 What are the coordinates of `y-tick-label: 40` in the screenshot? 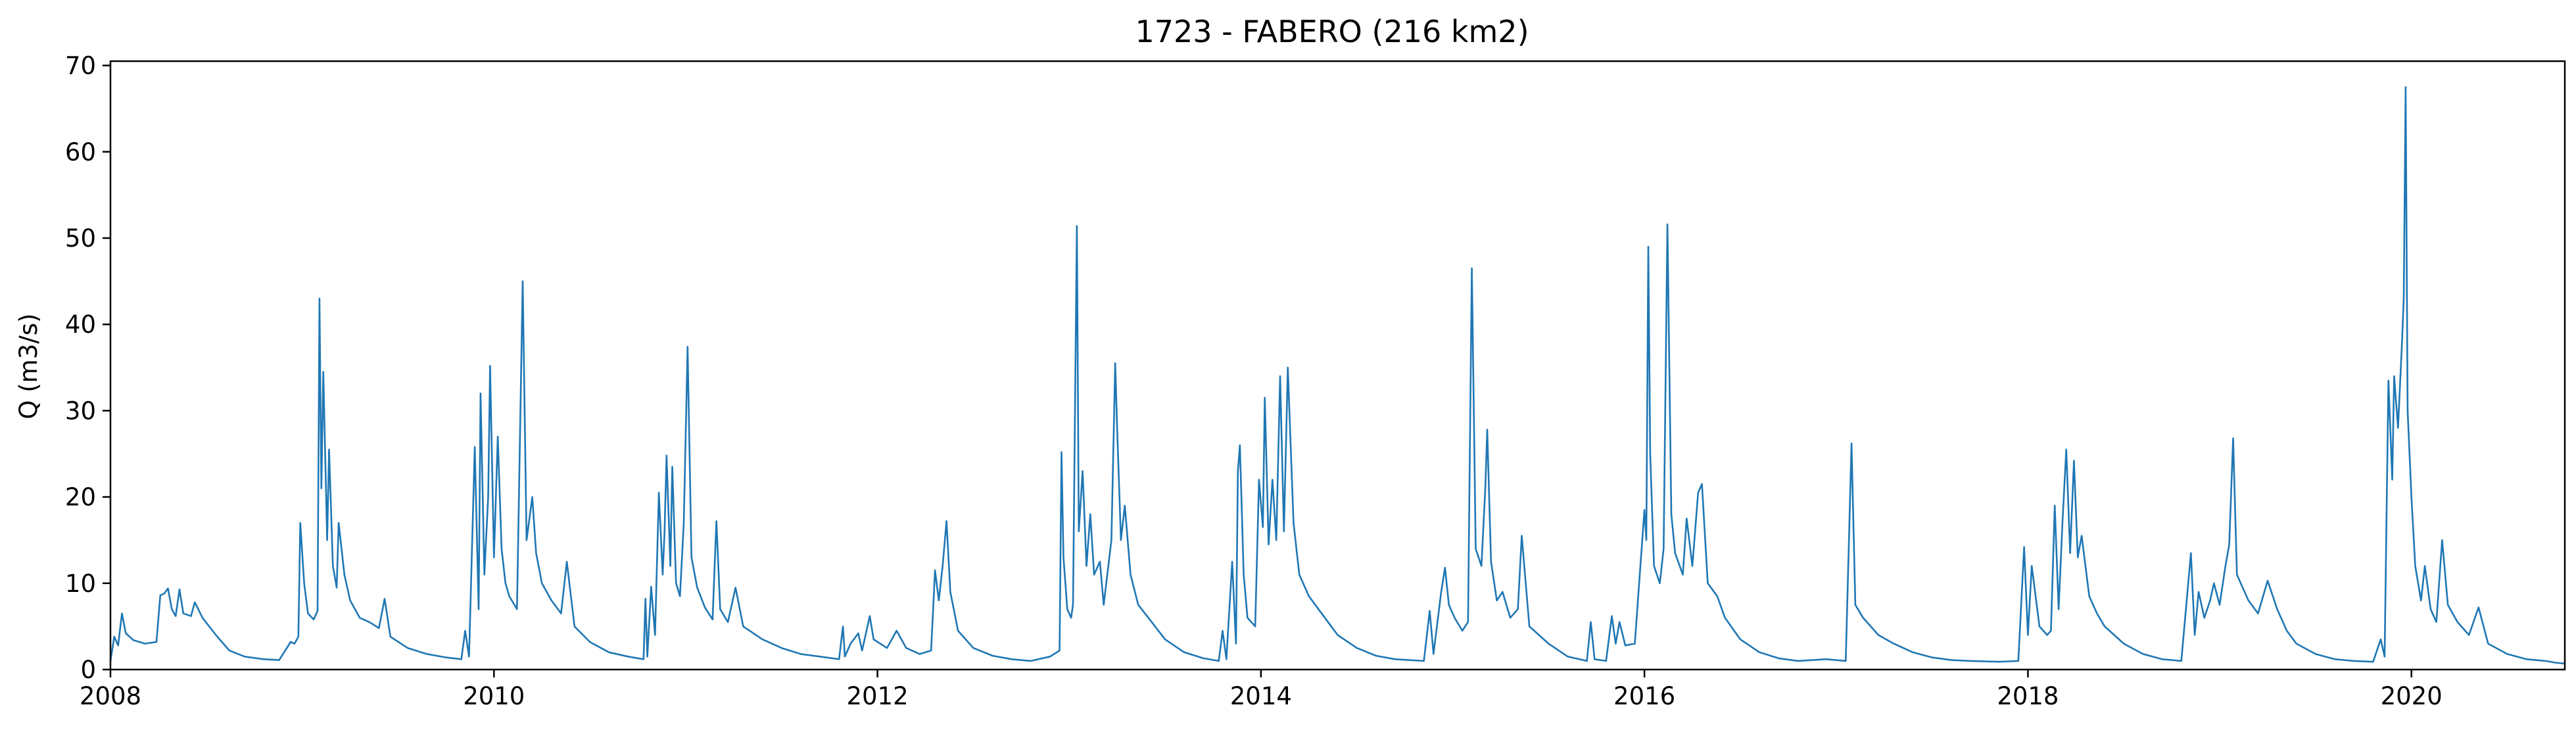 It's located at (81, 325).